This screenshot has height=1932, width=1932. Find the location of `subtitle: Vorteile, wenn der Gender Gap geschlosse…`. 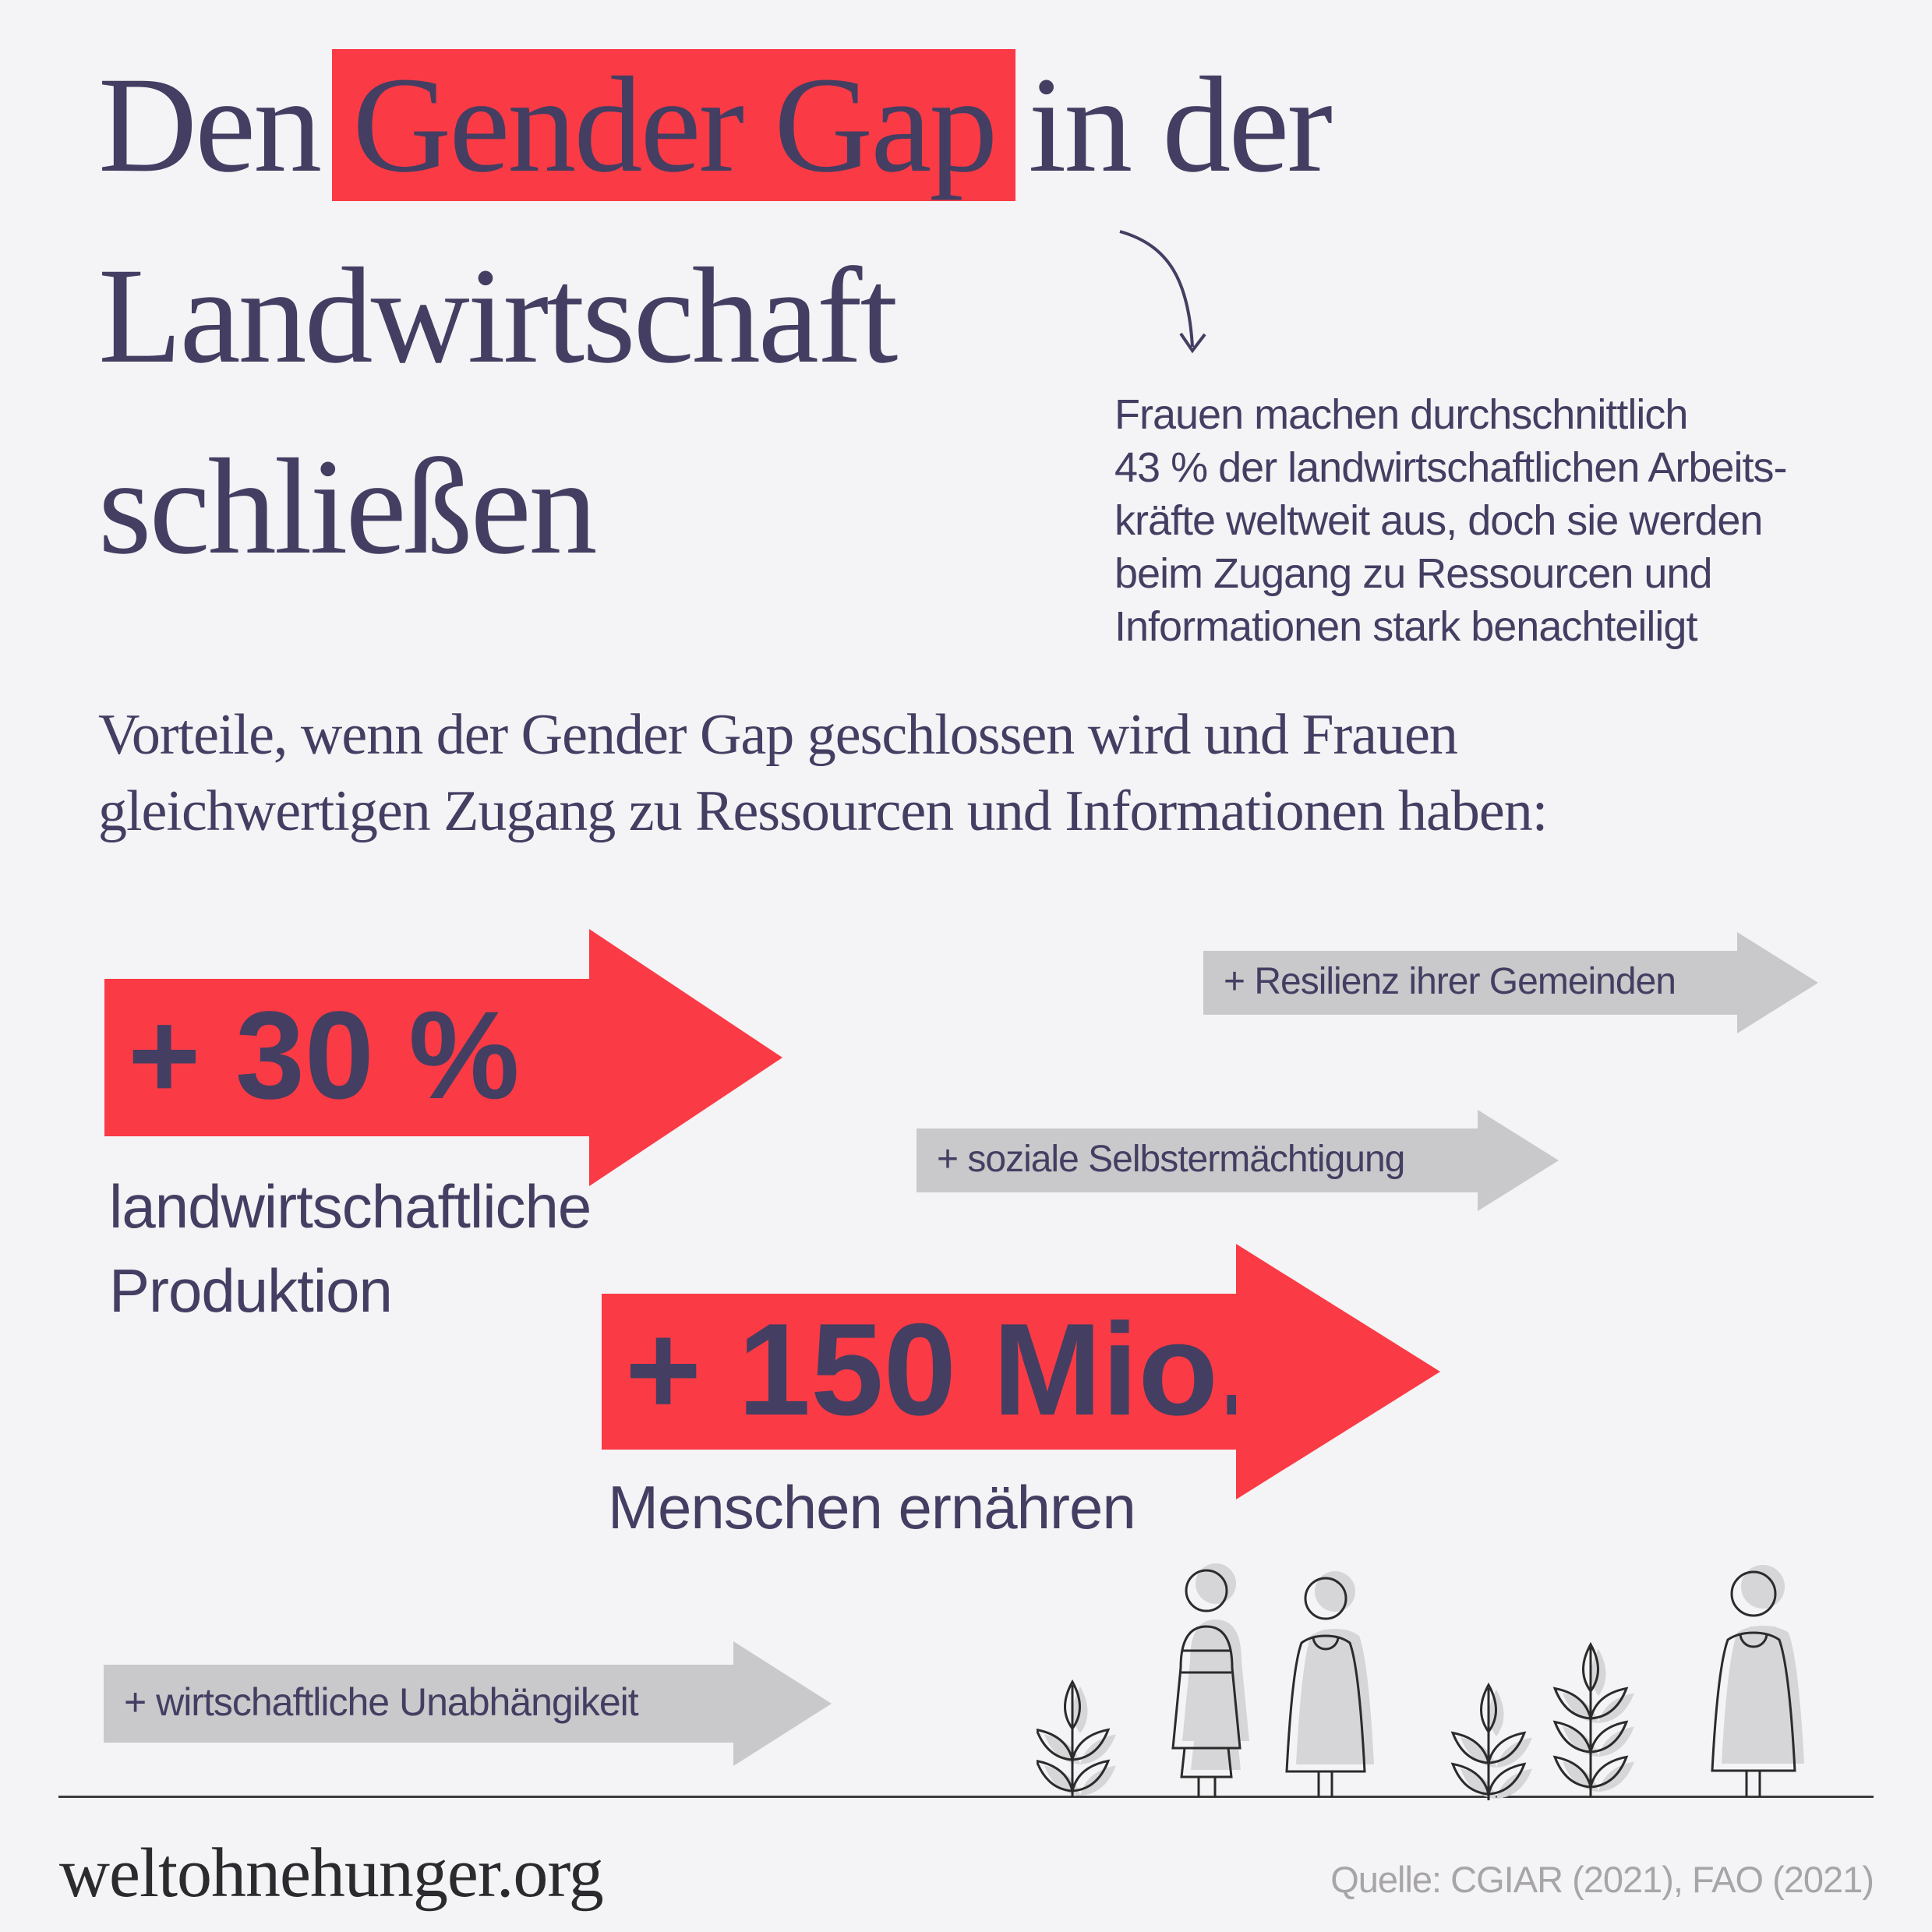

subtitle: Vorteile, wenn der Gender Gap geschlosse… is located at coordinates (823, 773).